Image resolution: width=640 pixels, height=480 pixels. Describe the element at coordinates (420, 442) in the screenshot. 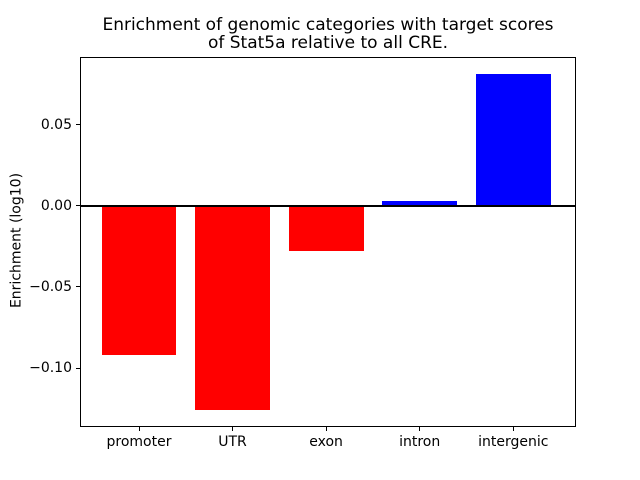

I see `x-tick-label-intron: intron` at that location.